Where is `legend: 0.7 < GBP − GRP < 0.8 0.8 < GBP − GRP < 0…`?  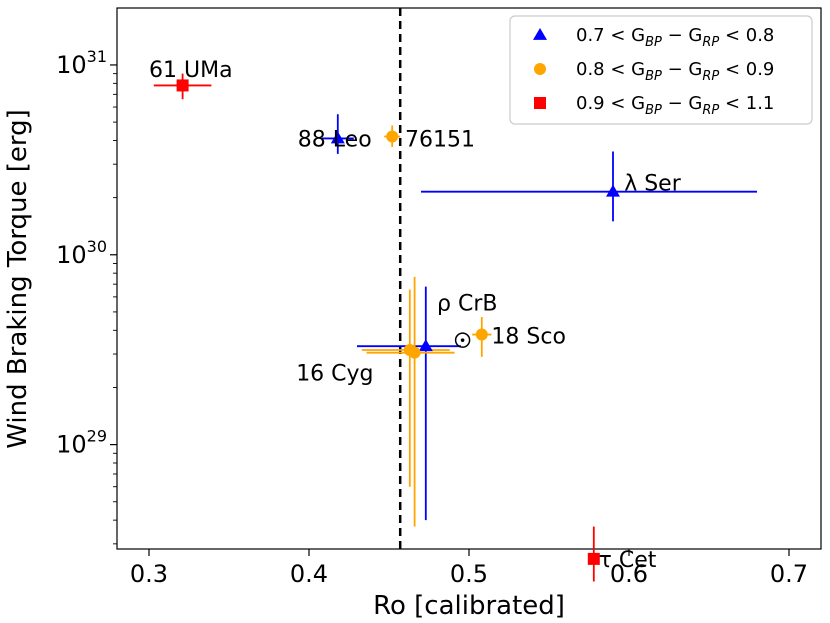 legend: 0.7 < GBP − GRP < 0.8 0.8 < GBP − GRP < 0… is located at coordinates (661, 70).